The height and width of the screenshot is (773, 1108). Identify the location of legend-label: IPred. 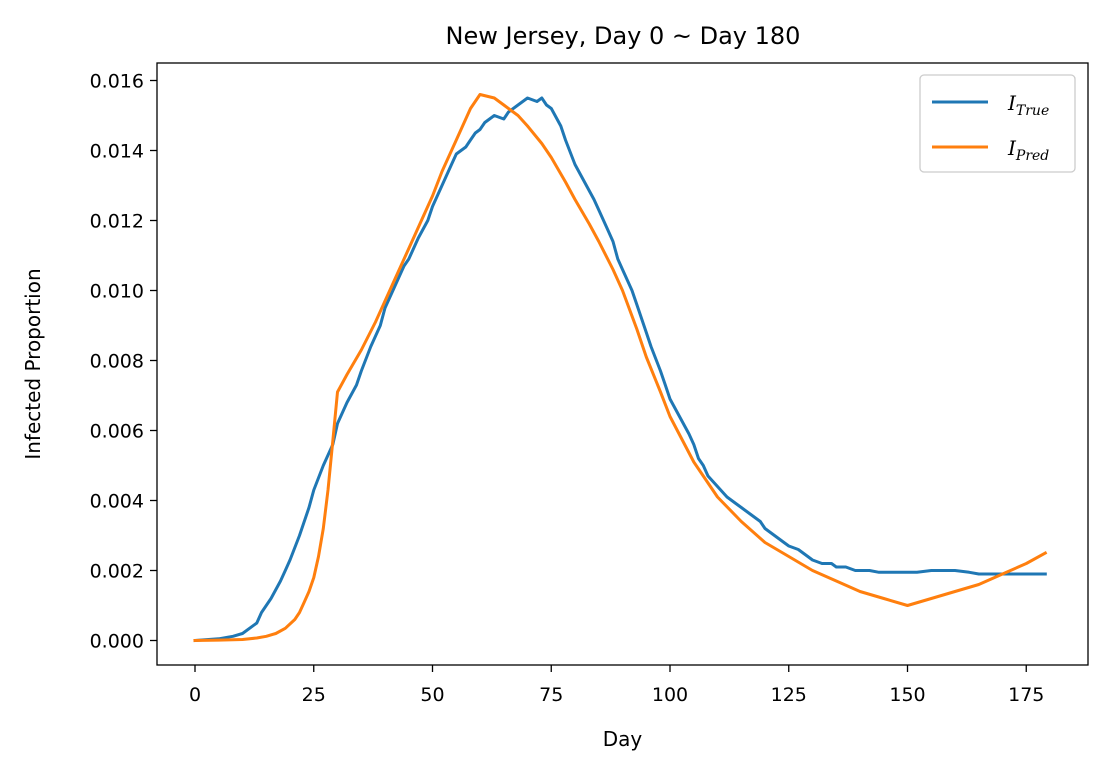
(1028, 150).